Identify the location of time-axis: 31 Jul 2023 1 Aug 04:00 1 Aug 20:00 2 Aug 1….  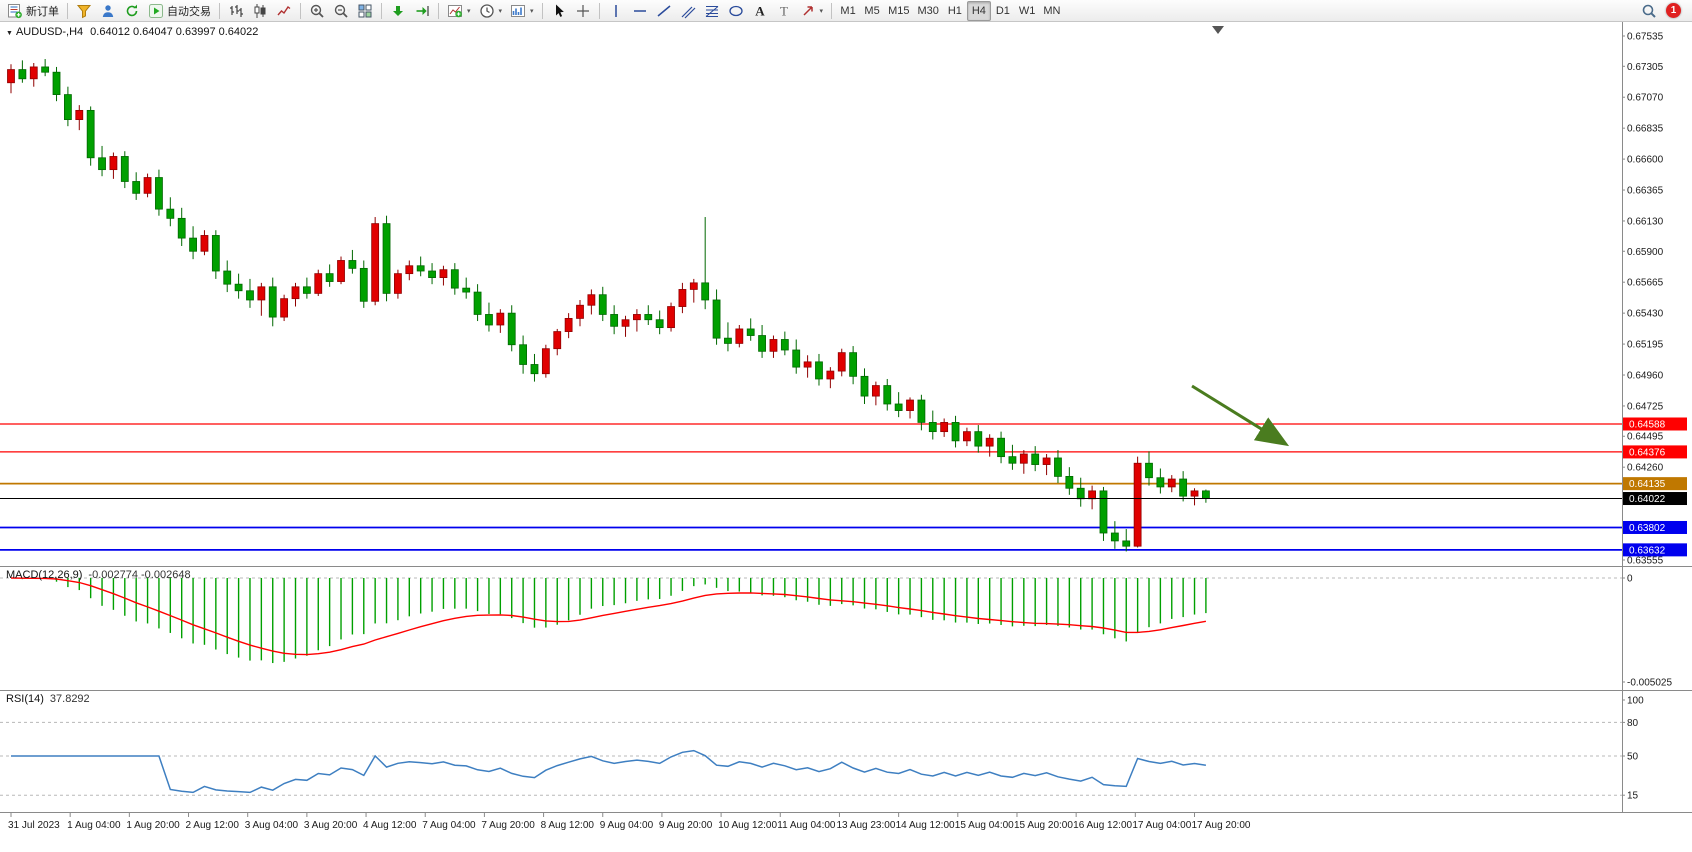
(629, 822).